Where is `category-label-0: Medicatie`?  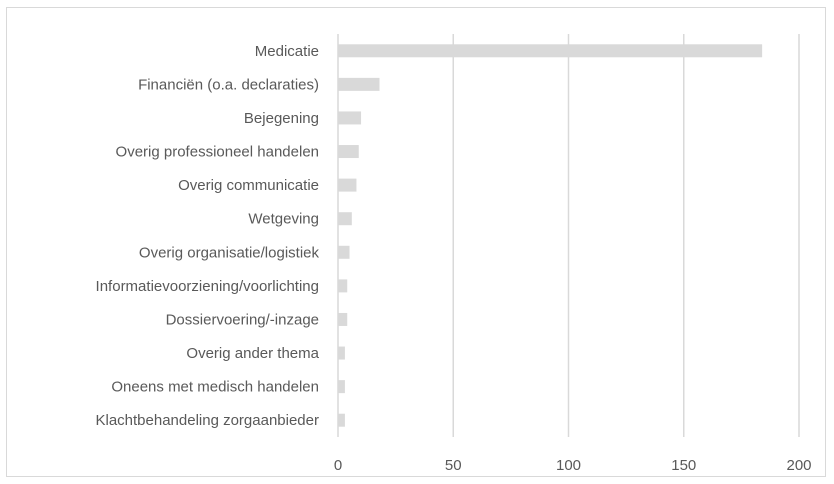
category-label-0: Medicatie is located at coordinates (287, 51).